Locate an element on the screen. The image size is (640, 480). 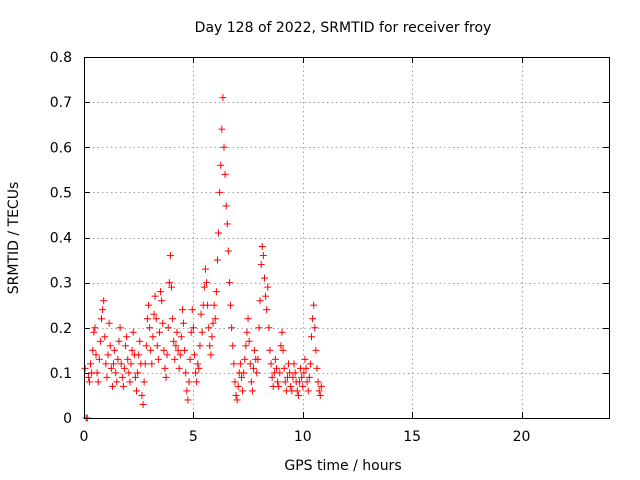
y-tick-label: 0 is located at coordinates (67, 419).